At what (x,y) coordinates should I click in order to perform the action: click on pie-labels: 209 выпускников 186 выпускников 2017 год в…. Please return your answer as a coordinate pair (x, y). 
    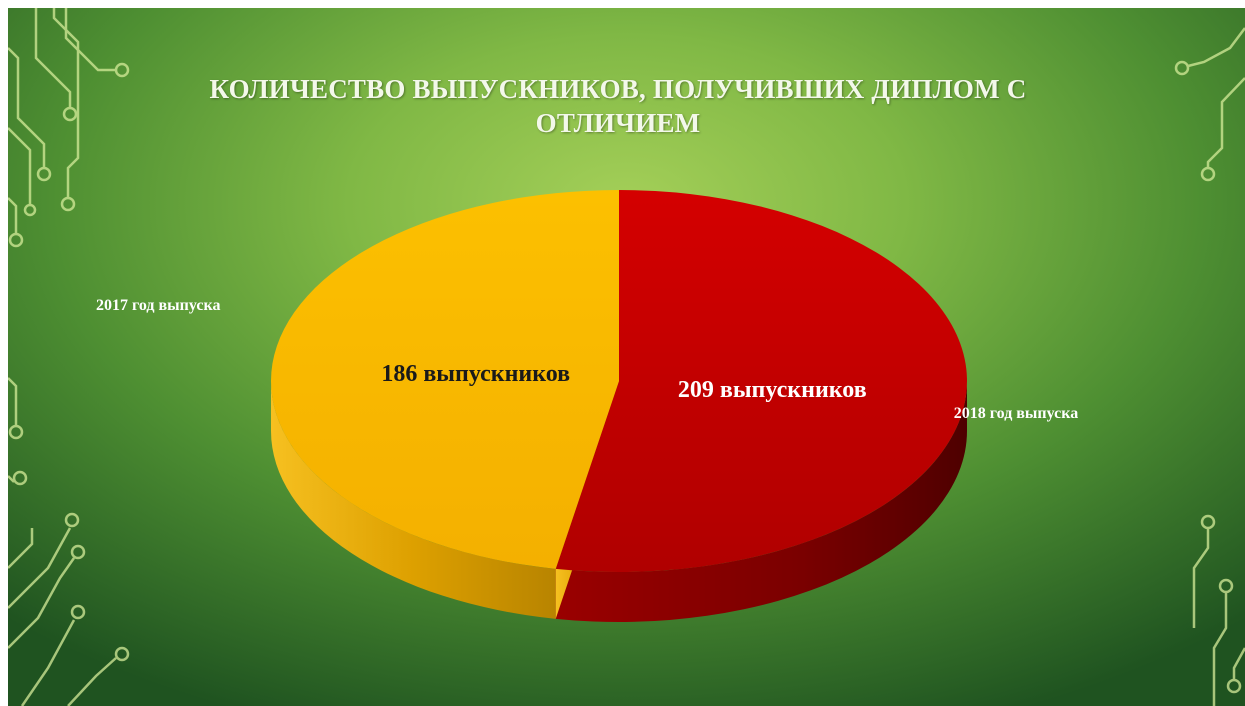
    Looking at the image, I should click on (587, 359).